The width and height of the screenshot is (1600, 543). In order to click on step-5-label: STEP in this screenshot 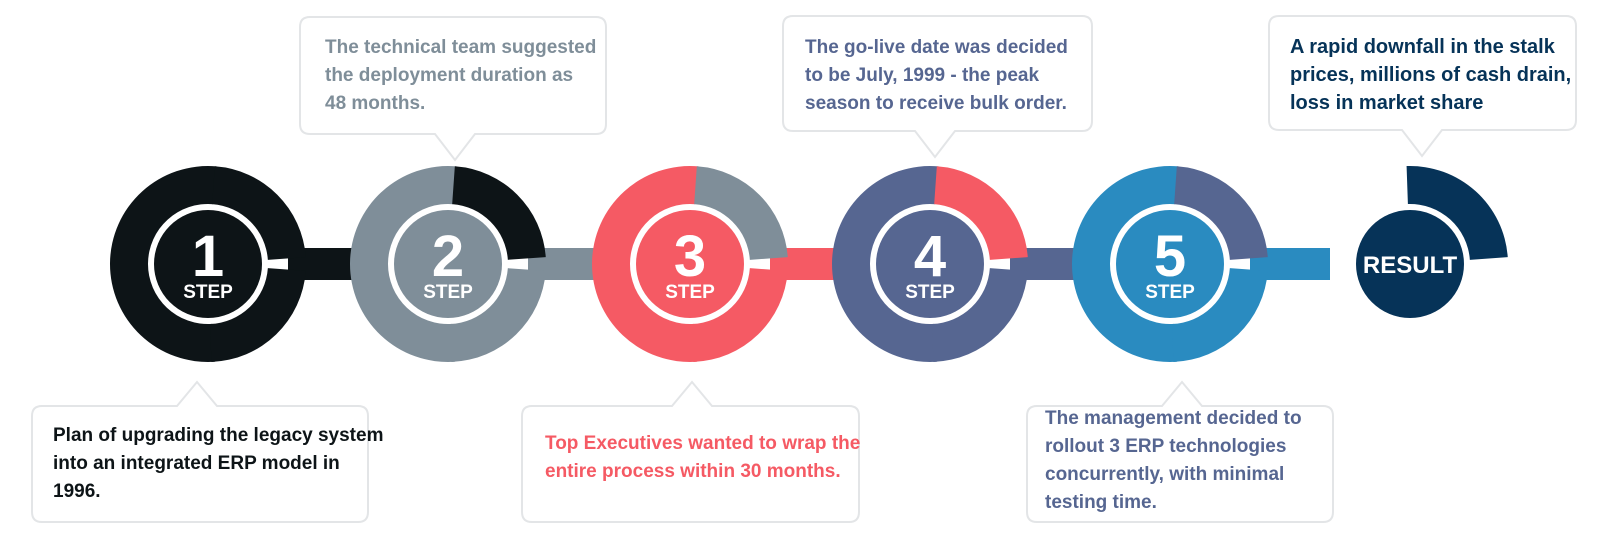, I will do `click(1170, 292)`.